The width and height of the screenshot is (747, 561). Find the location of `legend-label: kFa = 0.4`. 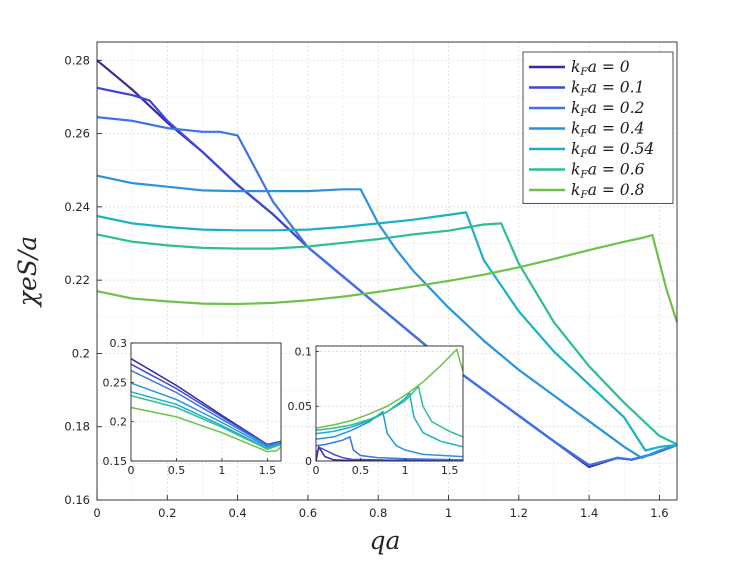

legend-label: kFa = 0.4 is located at coordinates (607, 130).